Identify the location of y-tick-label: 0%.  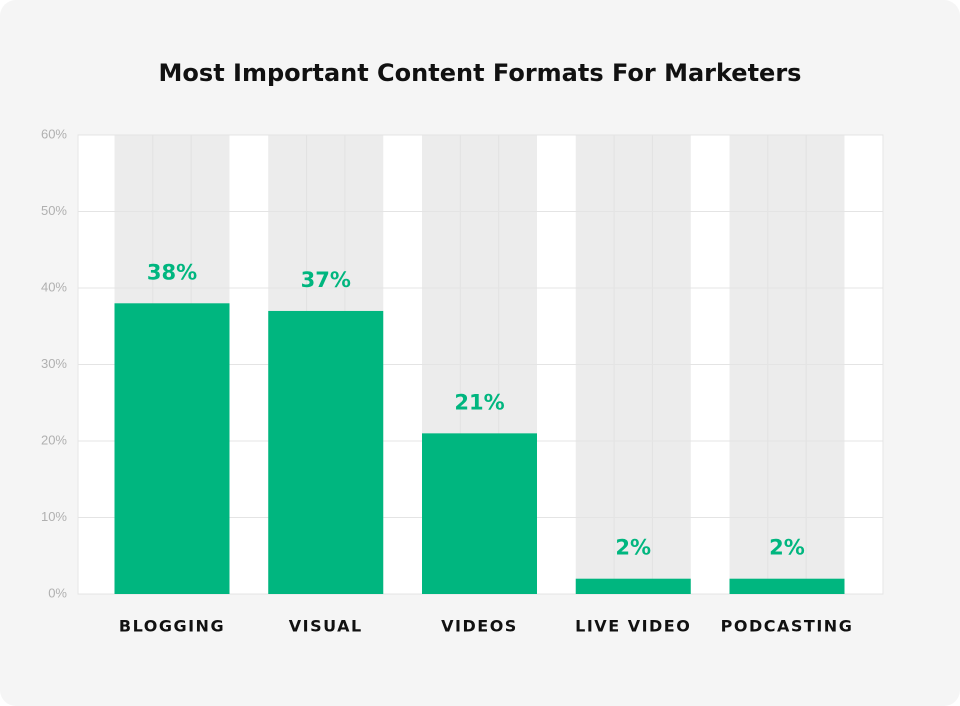
(57, 592).